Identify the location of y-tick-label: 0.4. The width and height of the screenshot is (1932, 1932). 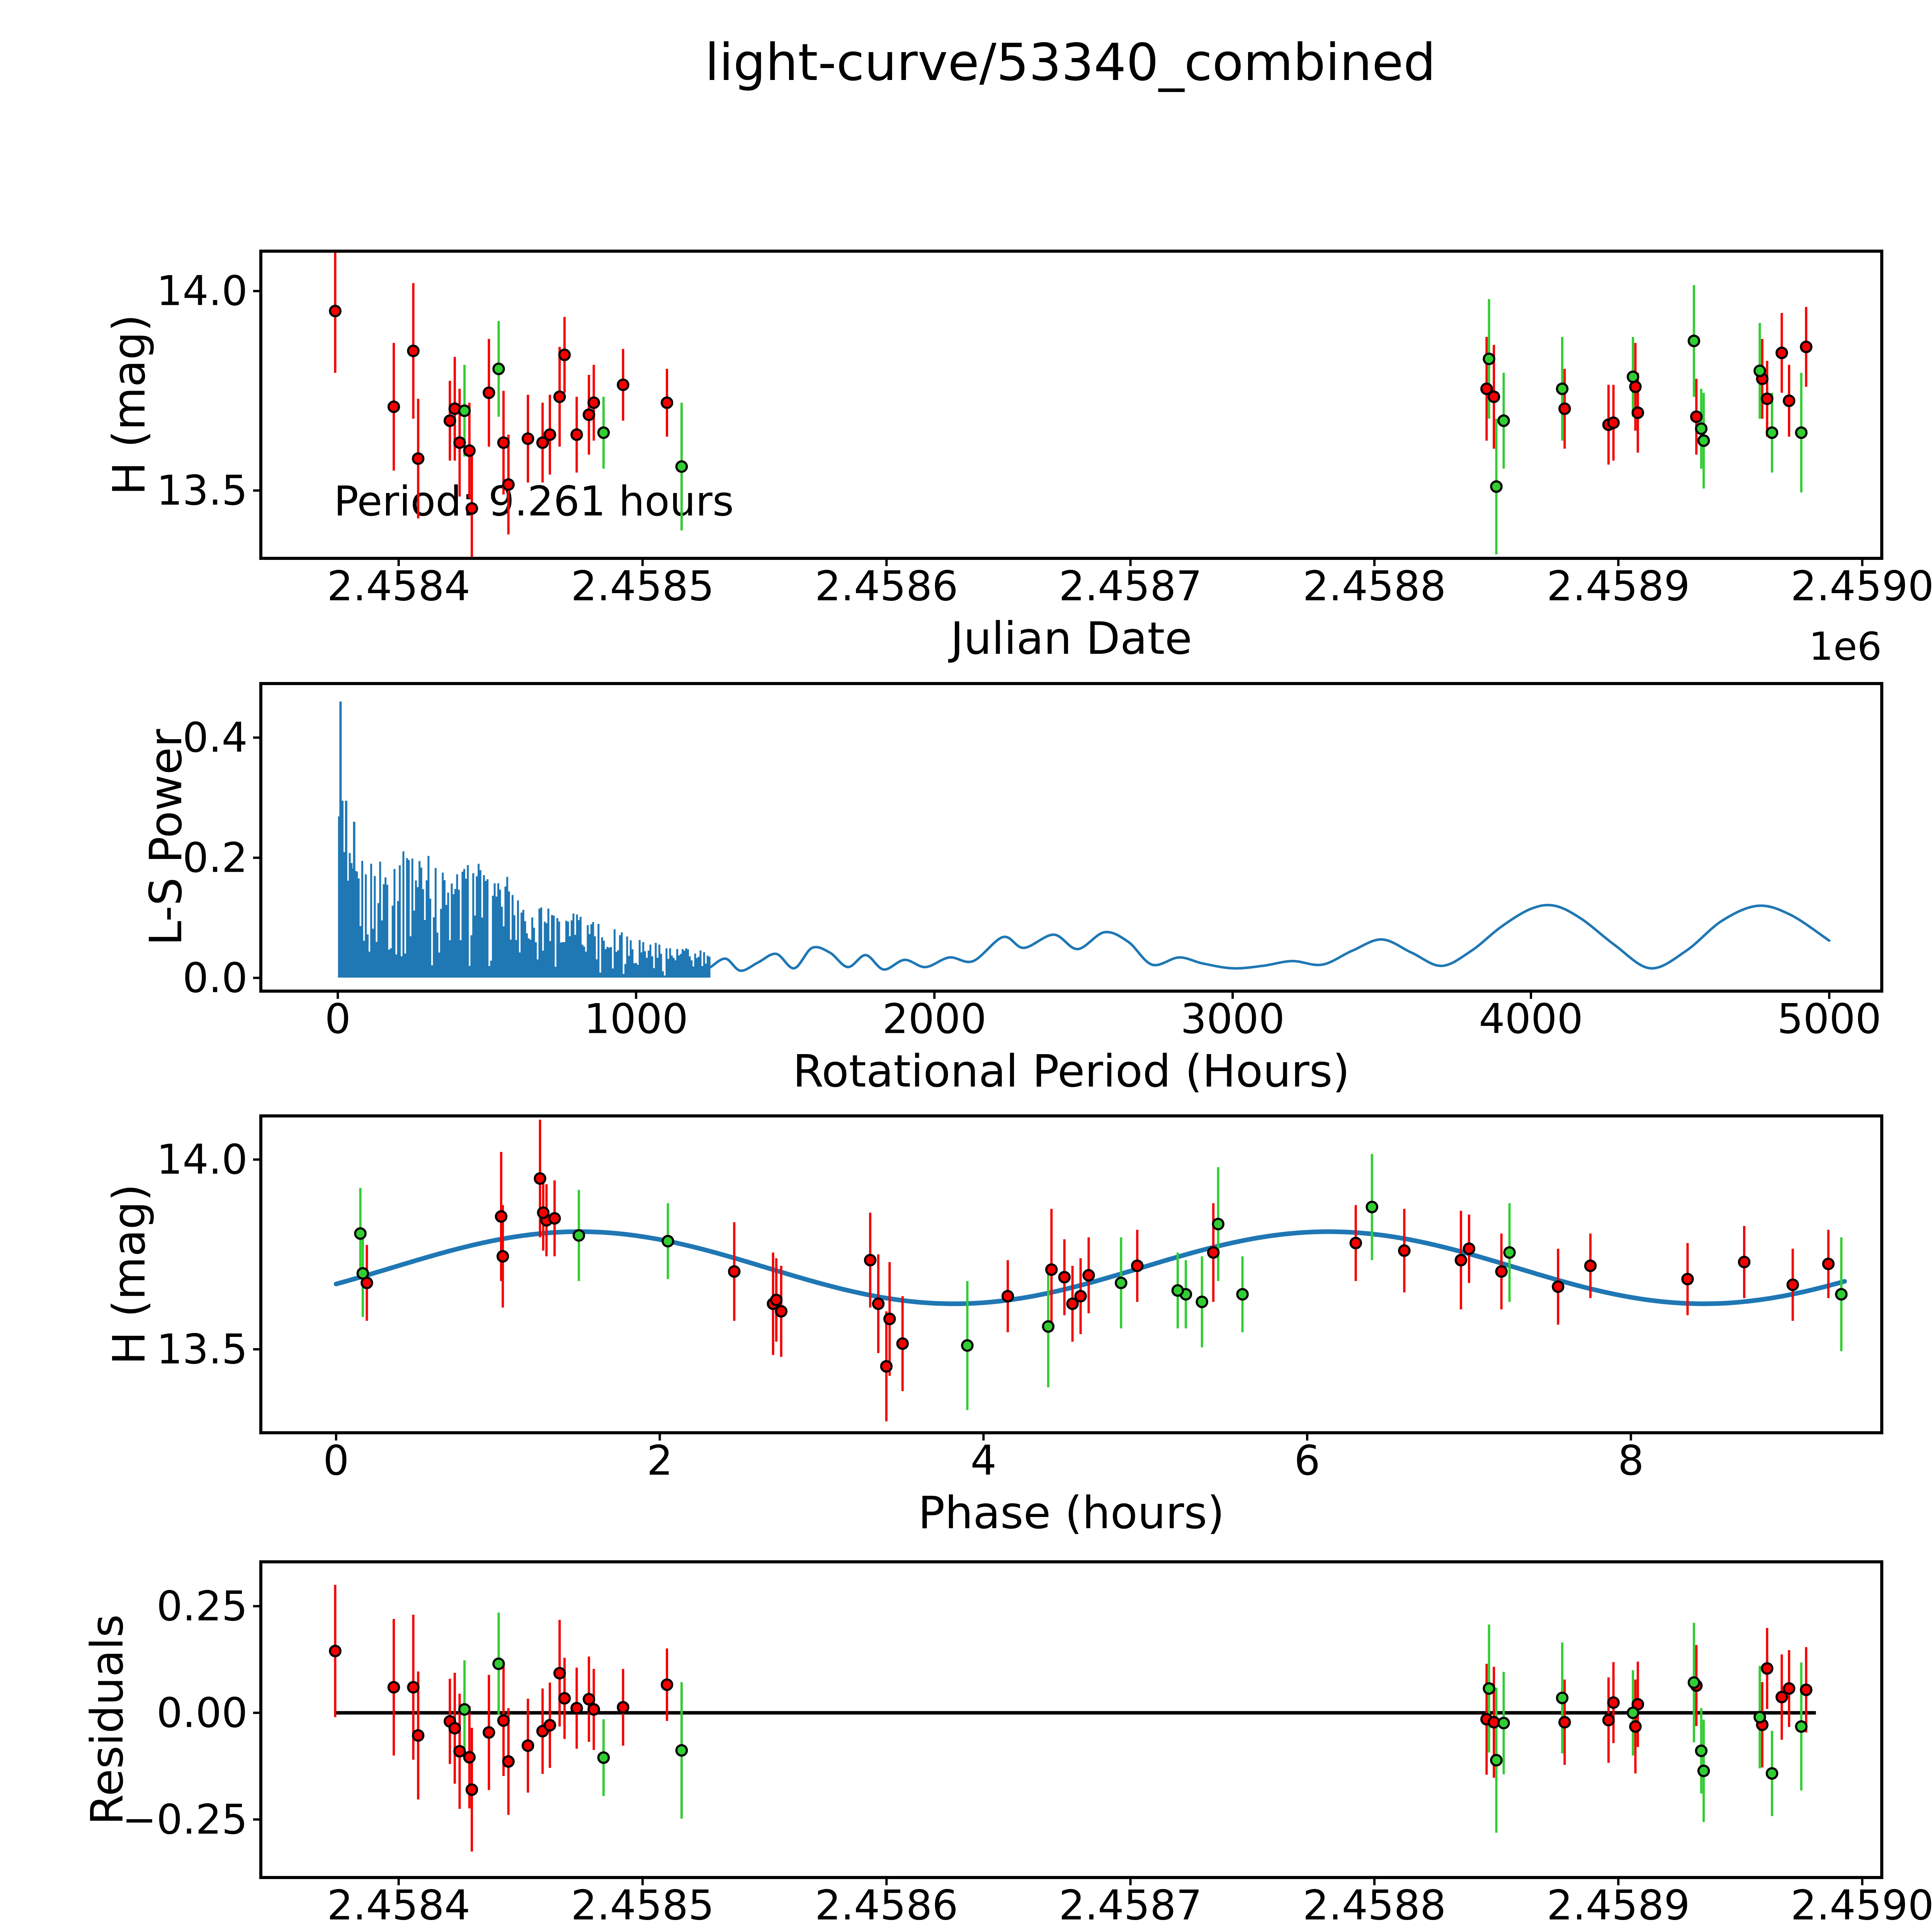
(215, 738).